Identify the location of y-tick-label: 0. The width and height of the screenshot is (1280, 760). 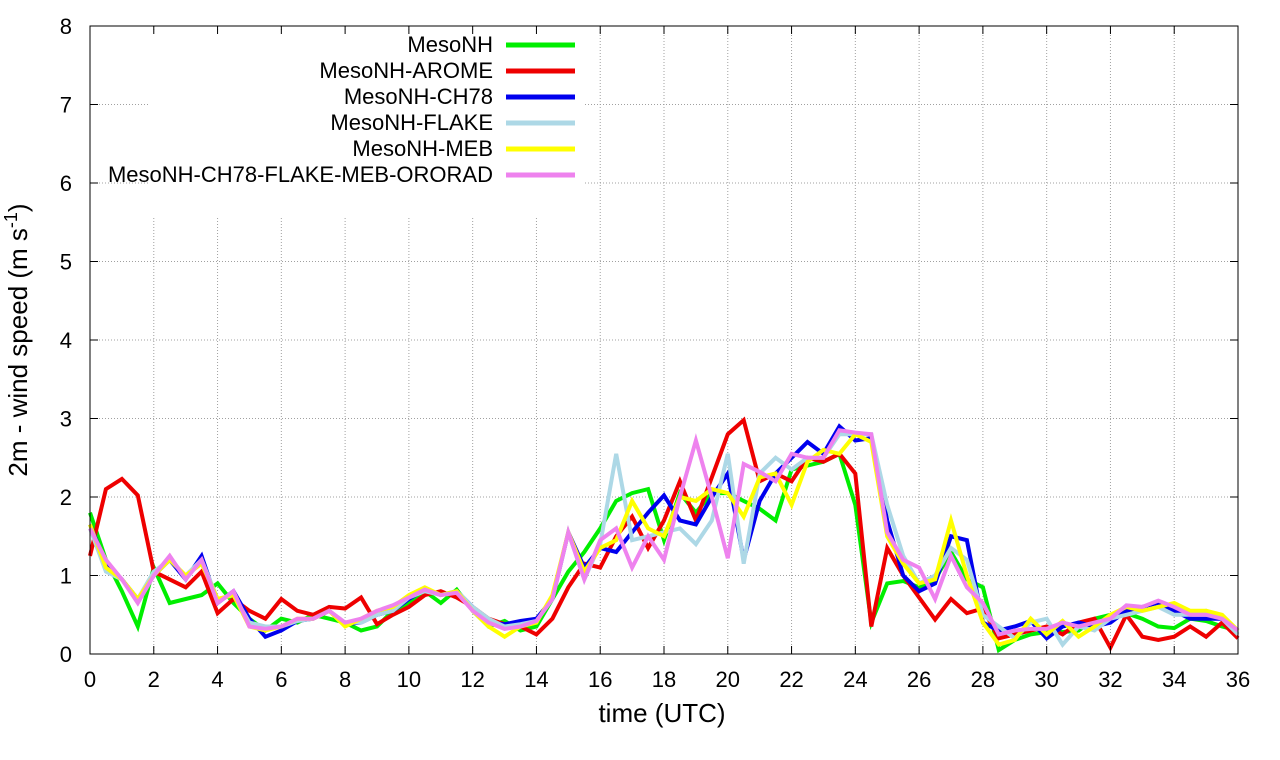
(66, 654).